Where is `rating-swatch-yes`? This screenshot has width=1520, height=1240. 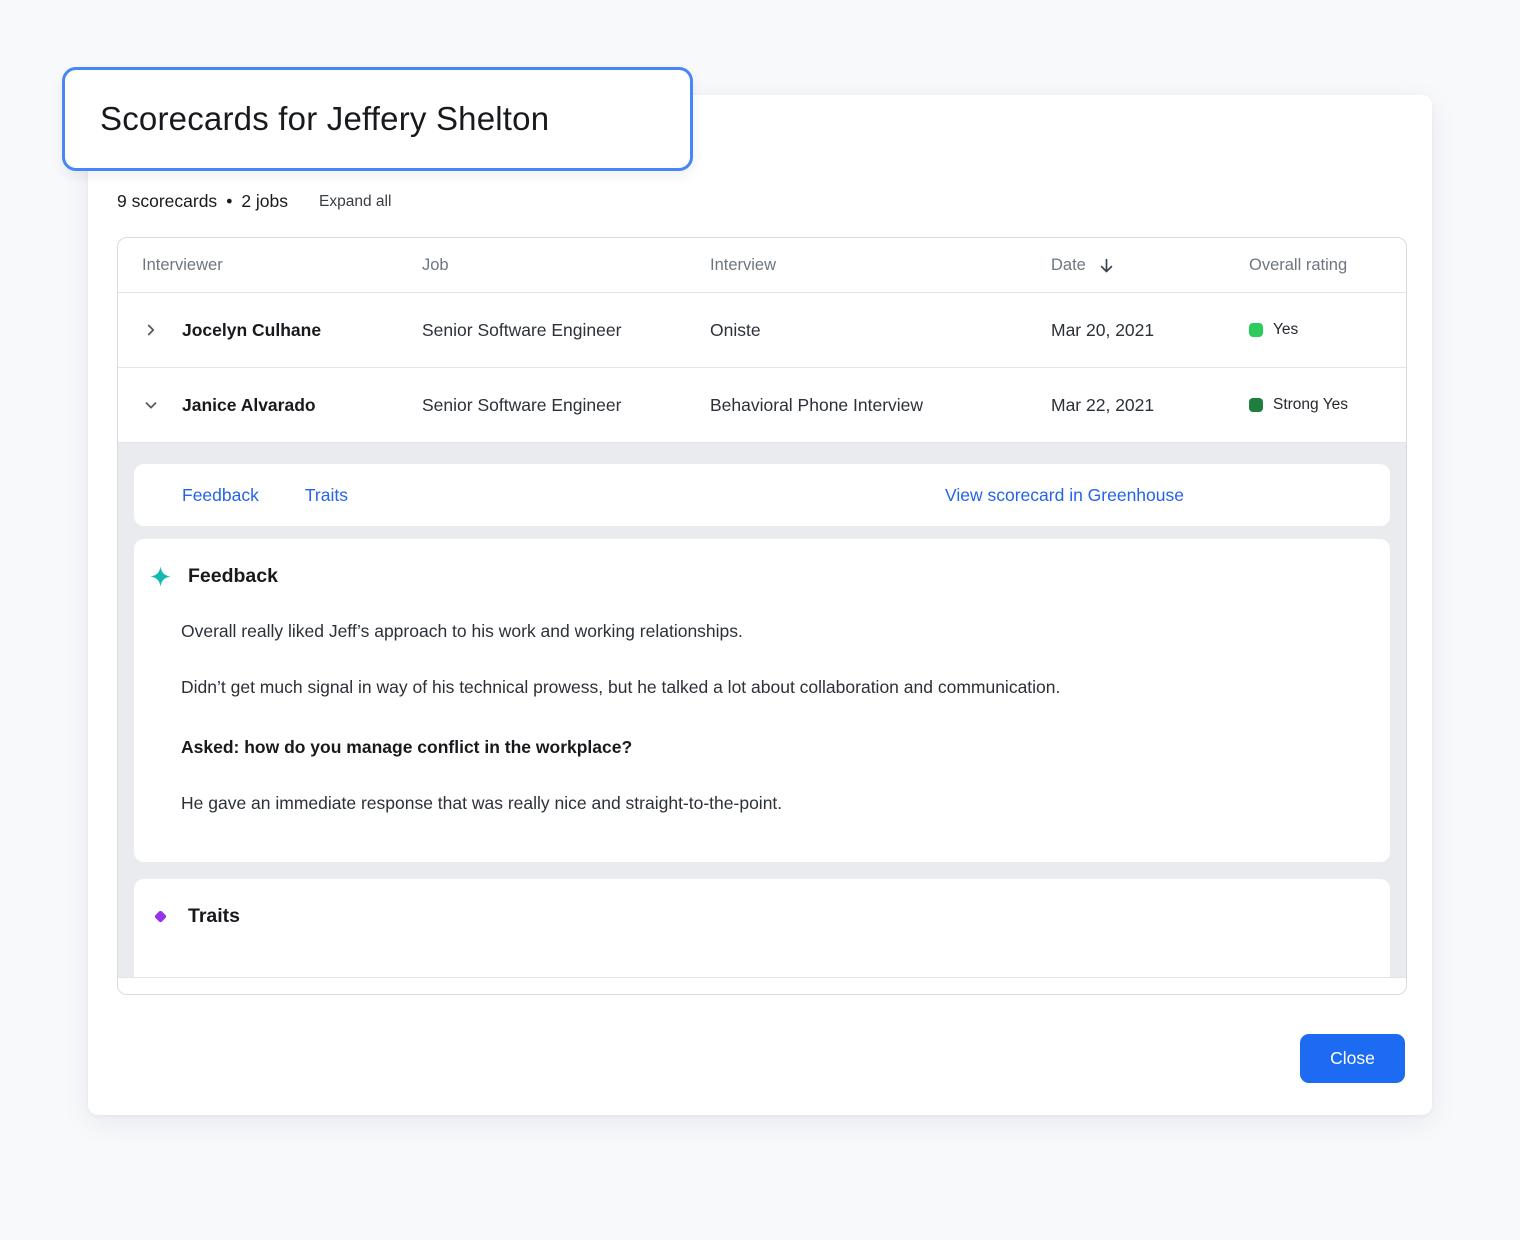
rating-swatch-yes is located at coordinates (1256, 330).